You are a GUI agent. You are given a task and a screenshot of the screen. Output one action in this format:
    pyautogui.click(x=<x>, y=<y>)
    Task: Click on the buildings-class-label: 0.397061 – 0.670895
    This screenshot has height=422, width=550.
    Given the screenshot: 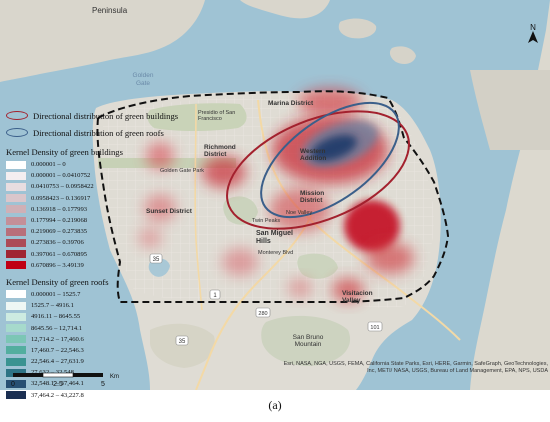 What is the action you would take?
    pyautogui.click(x=59, y=254)
    